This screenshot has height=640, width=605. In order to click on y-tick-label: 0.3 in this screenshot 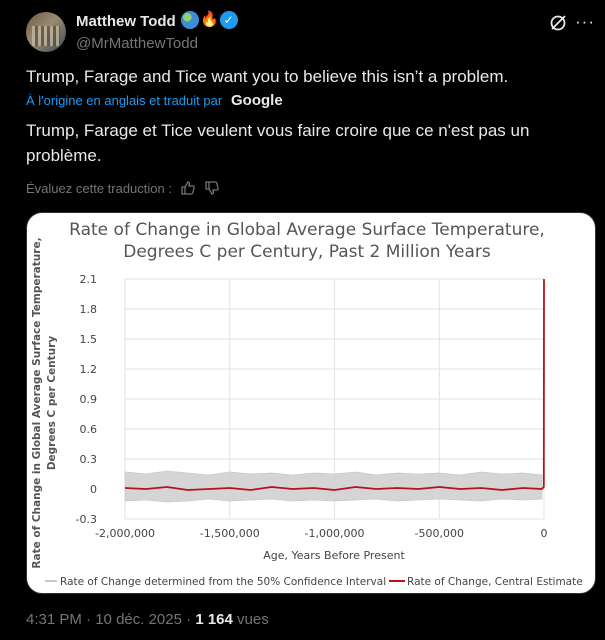, I will do `click(89, 459)`.